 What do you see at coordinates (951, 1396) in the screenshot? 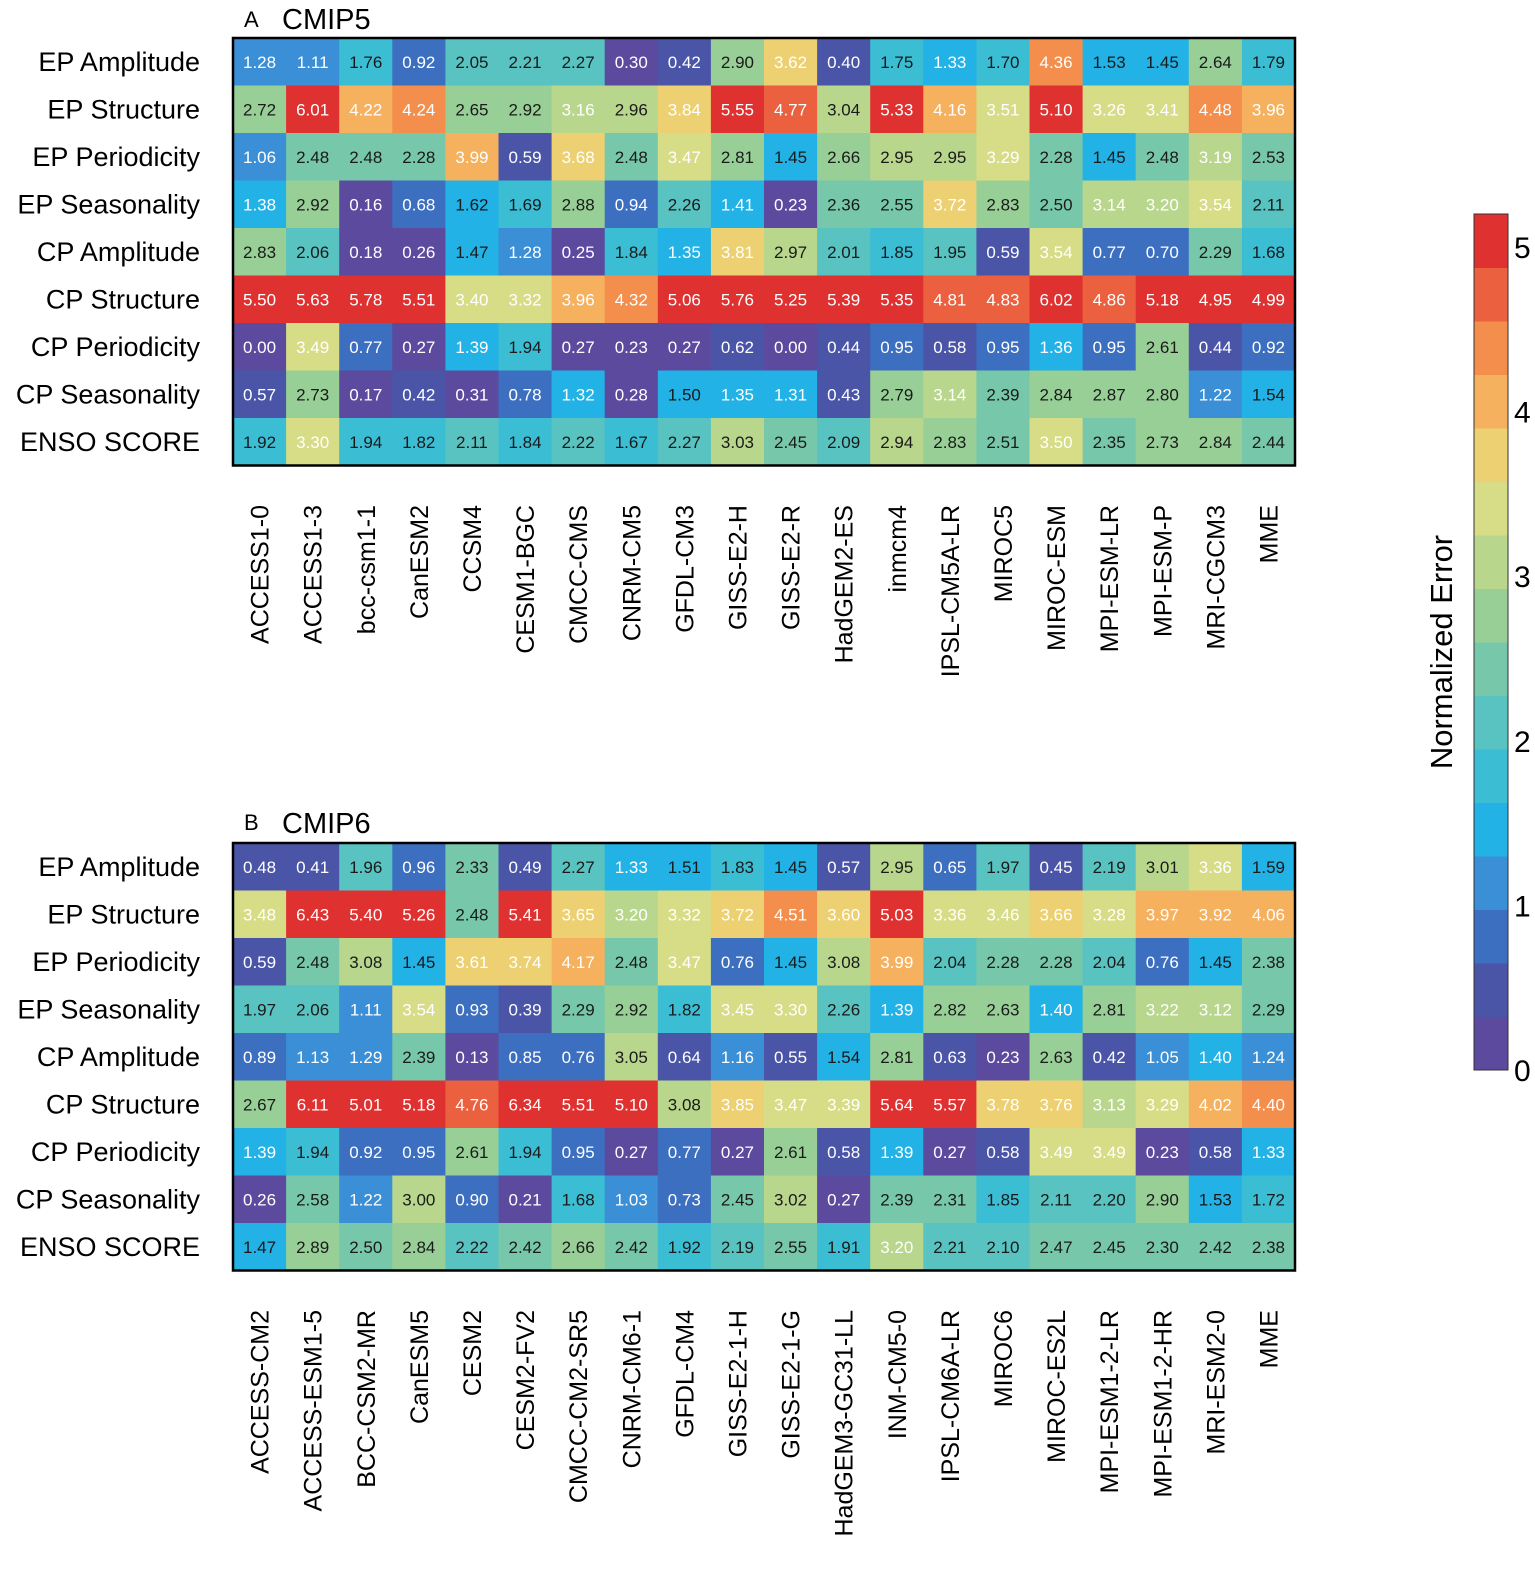
I see `column-label-ipsl-cm6a-lr: IPSL-CM6A-LR` at bounding box center [951, 1396].